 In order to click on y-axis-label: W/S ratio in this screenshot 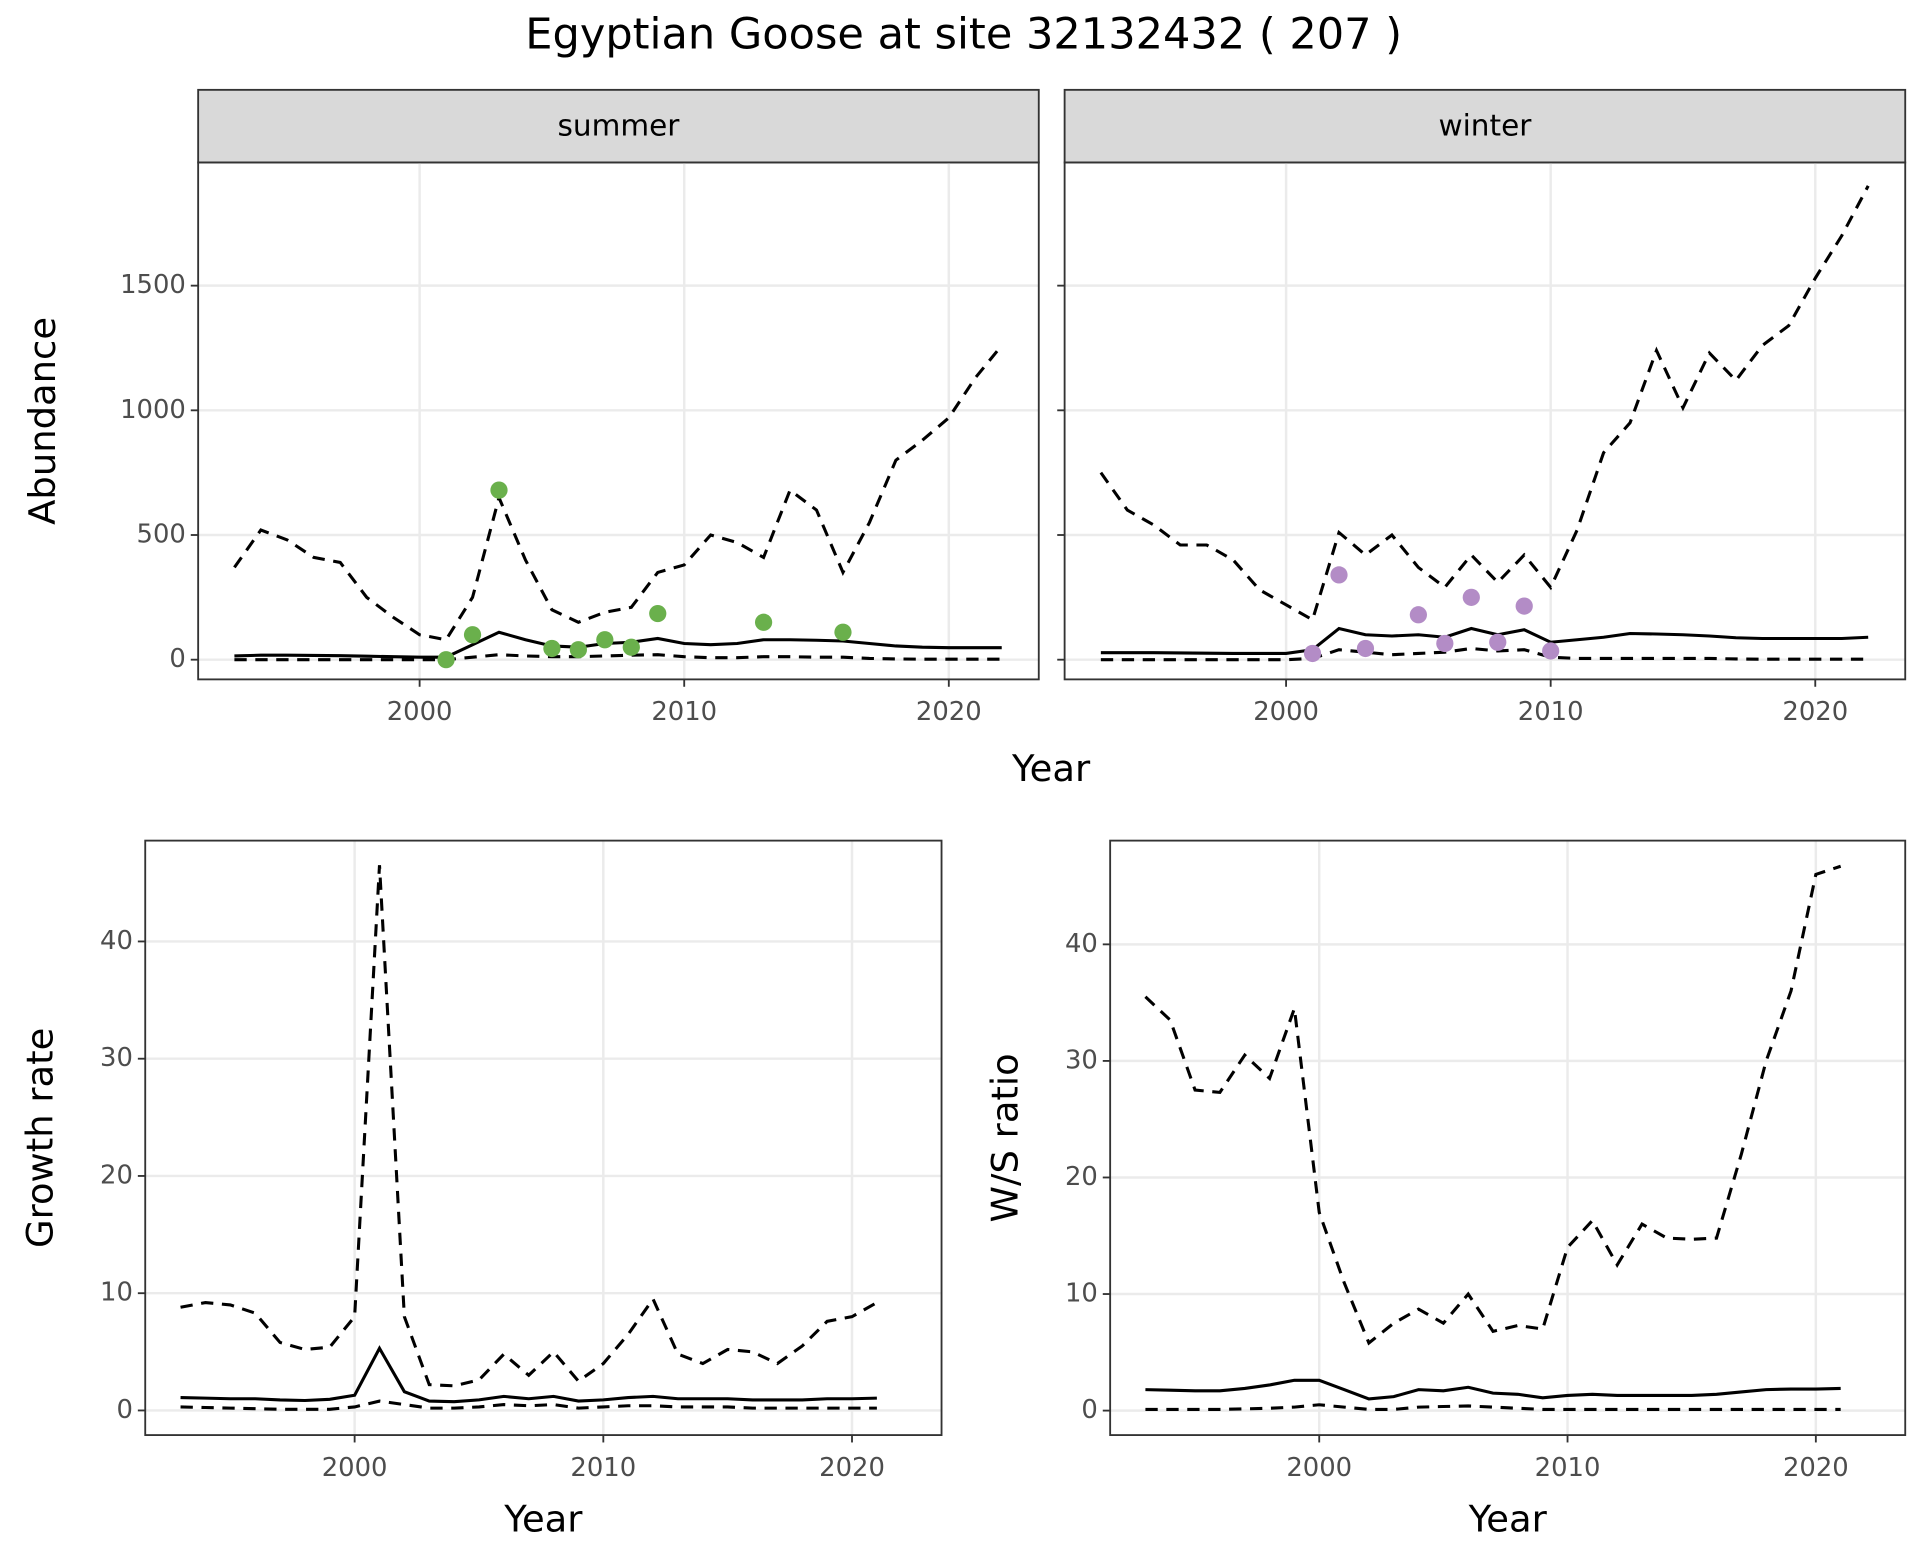, I will do `click(1004, 1137)`.